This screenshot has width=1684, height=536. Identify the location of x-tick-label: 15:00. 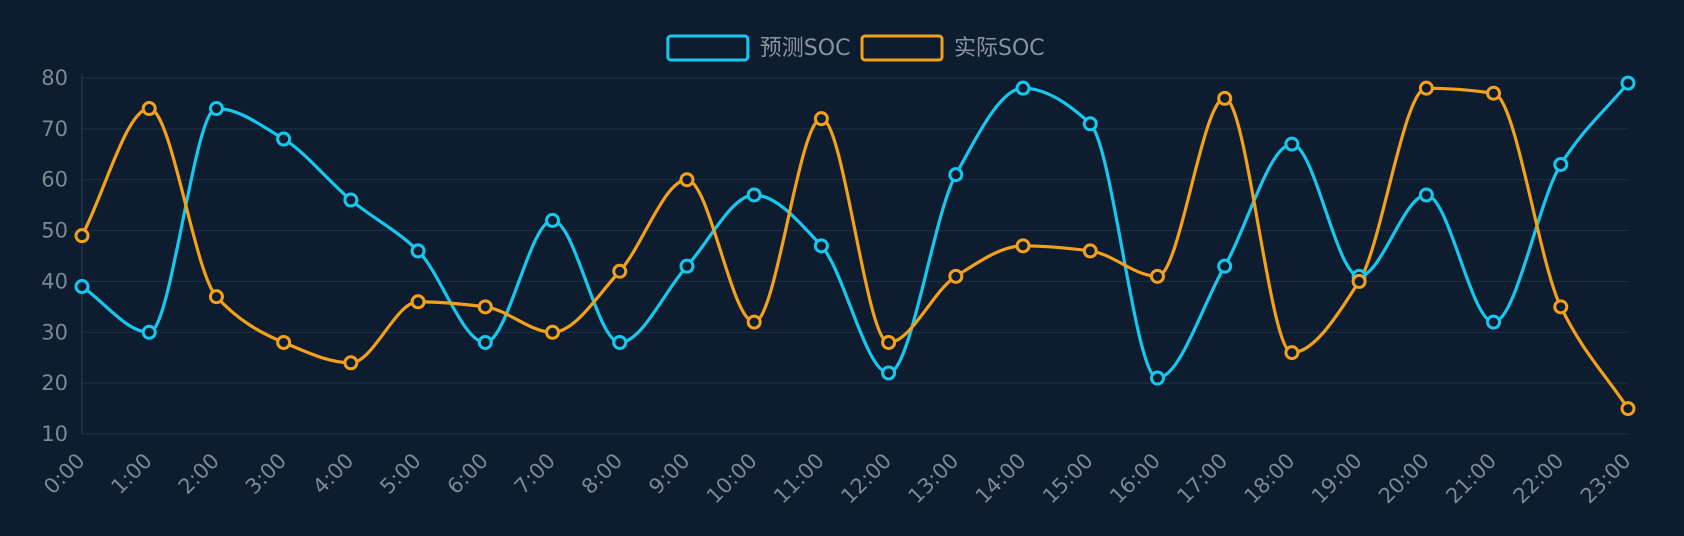
(1068, 479).